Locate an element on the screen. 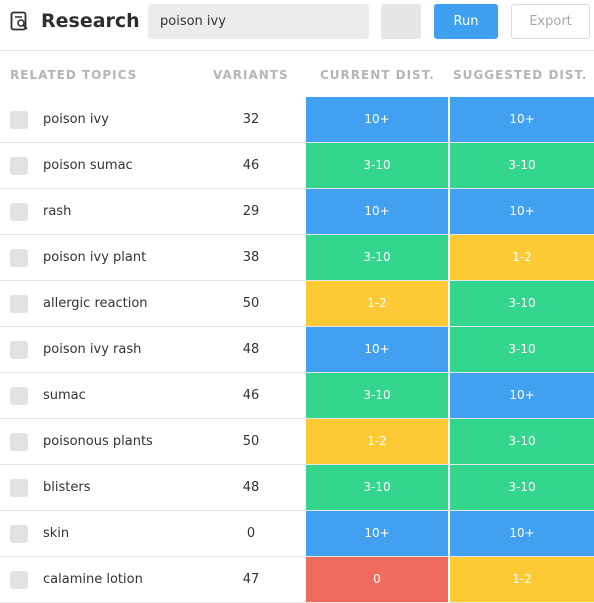 This screenshot has width=594, height=603. variants-count: 29 is located at coordinates (251, 211).